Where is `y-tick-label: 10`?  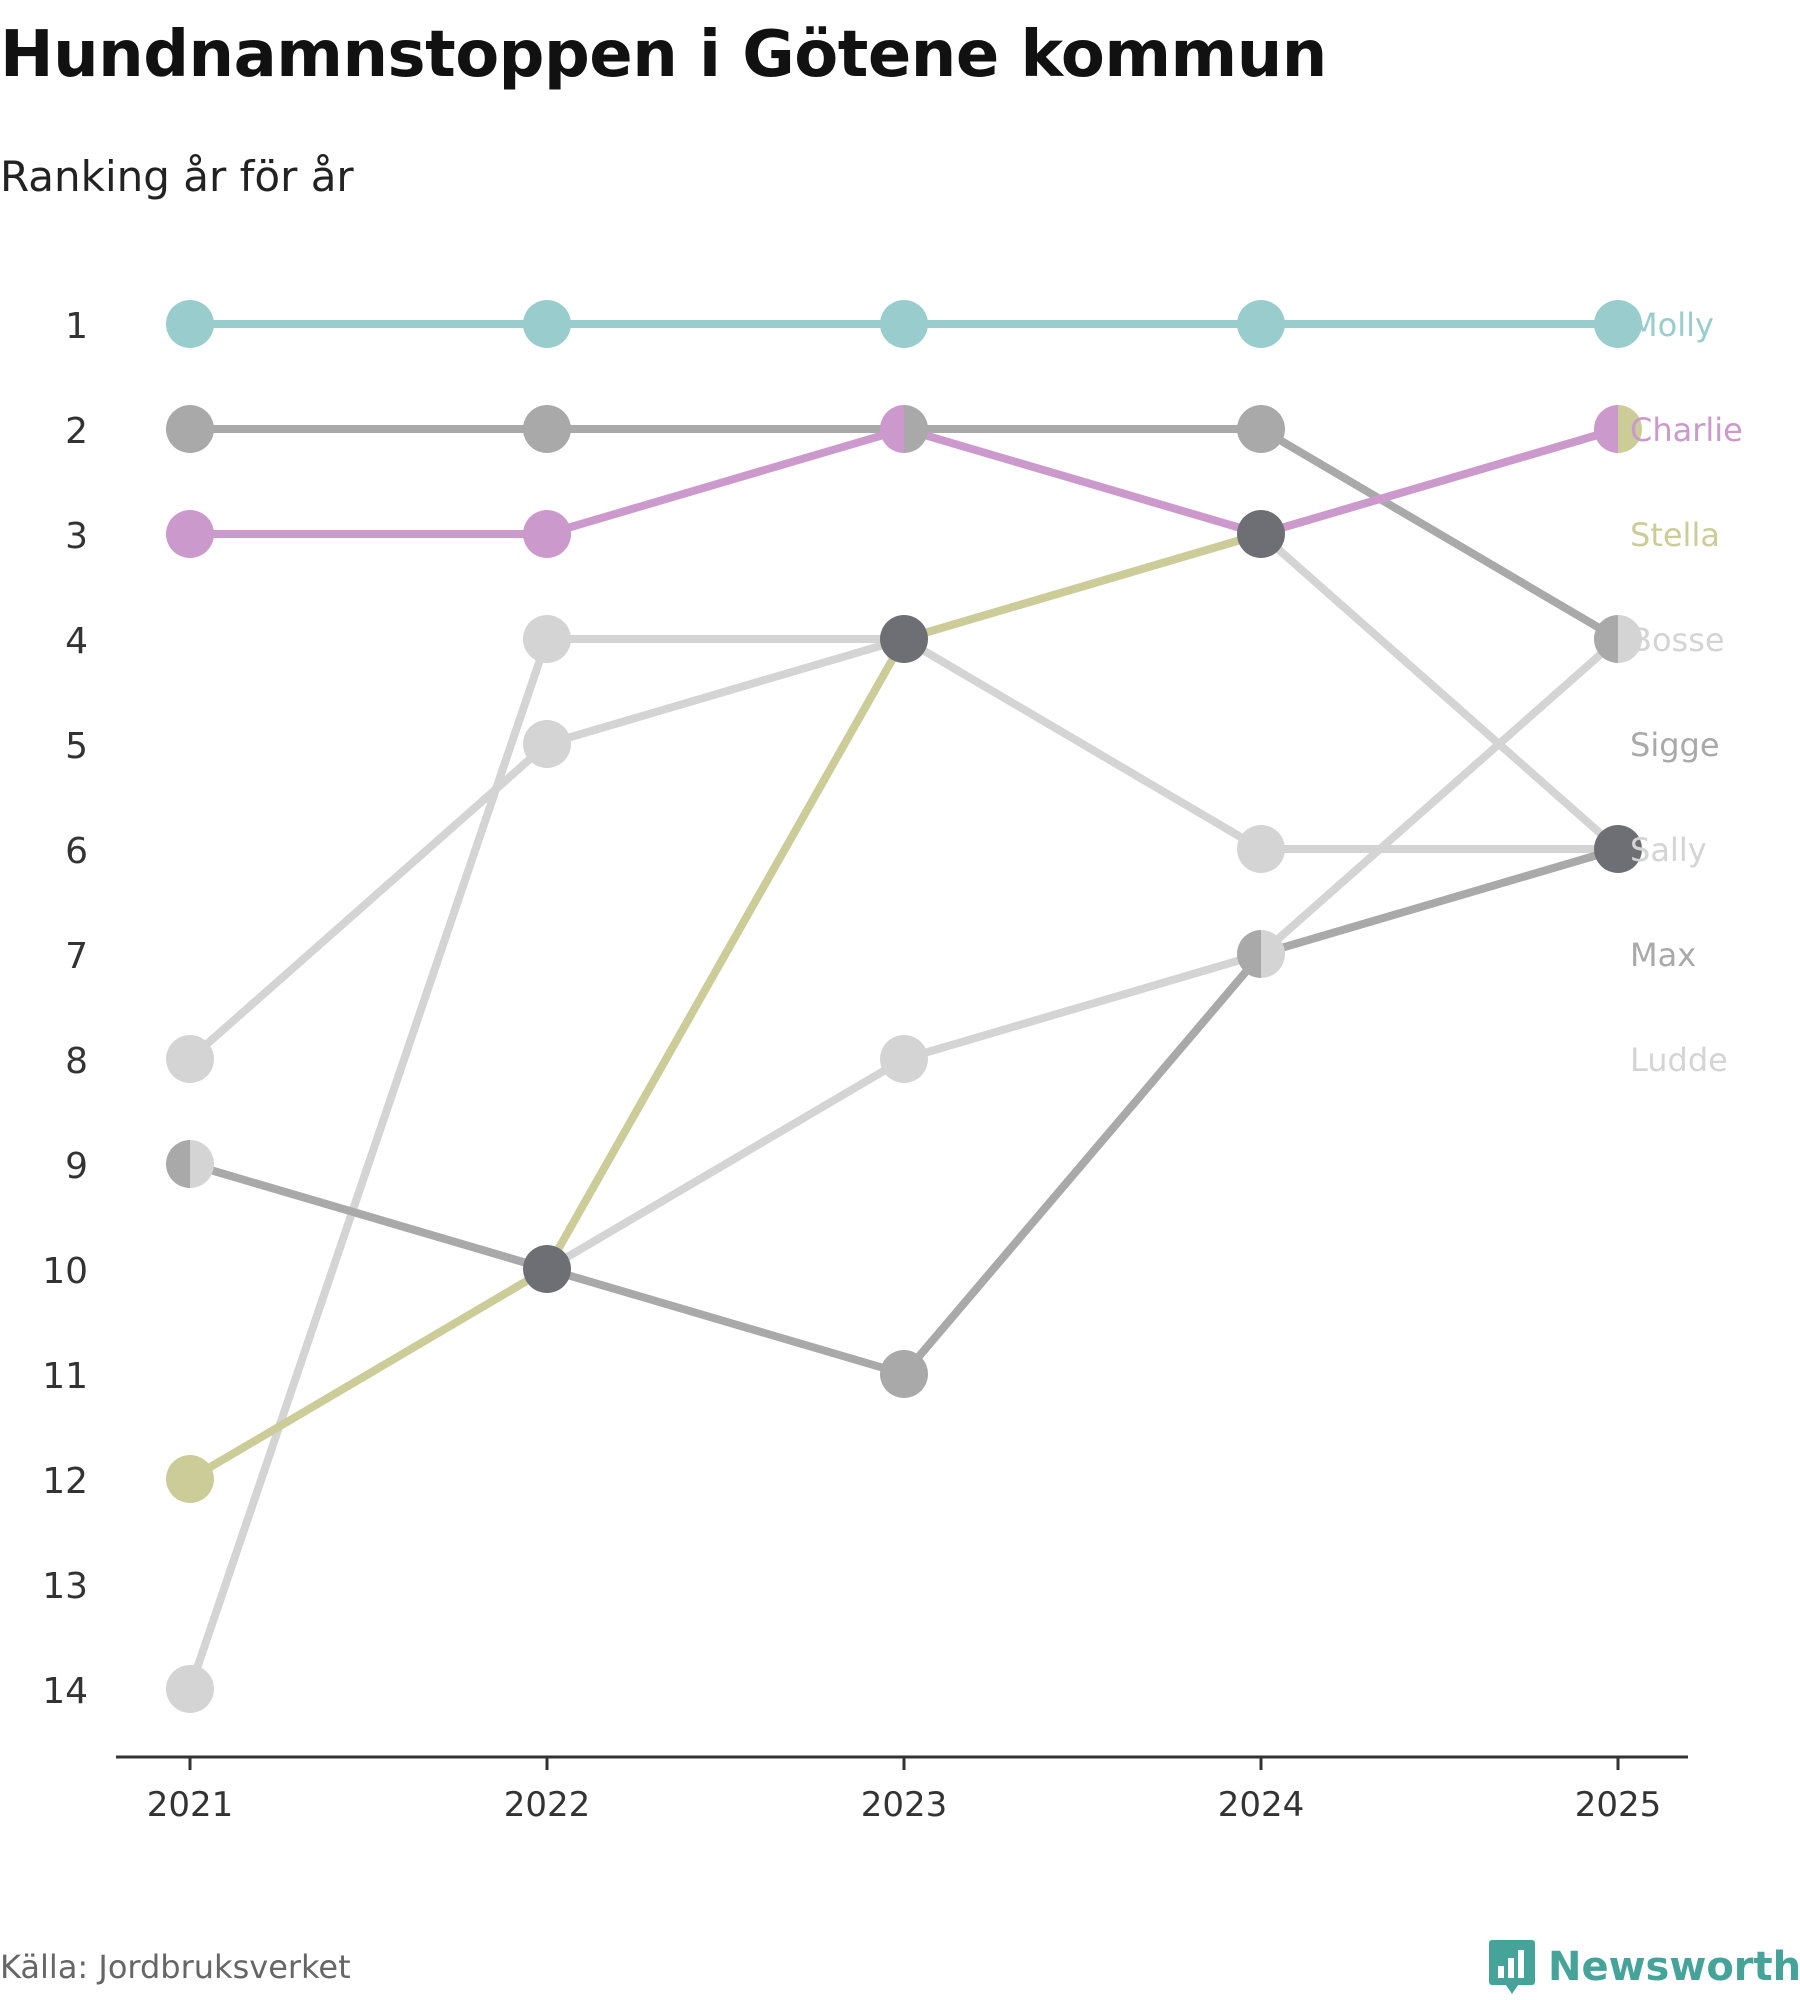 y-tick-label: 10 is located at coordinates (65, 1271).